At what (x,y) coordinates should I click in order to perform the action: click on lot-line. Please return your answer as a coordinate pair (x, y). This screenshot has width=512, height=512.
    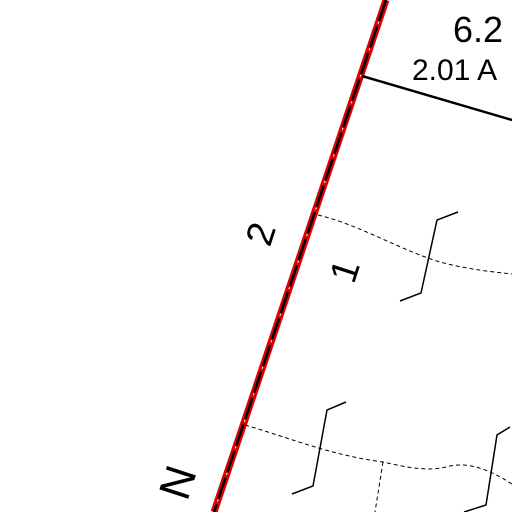
    Looking at the image, I should click on (436, 98).